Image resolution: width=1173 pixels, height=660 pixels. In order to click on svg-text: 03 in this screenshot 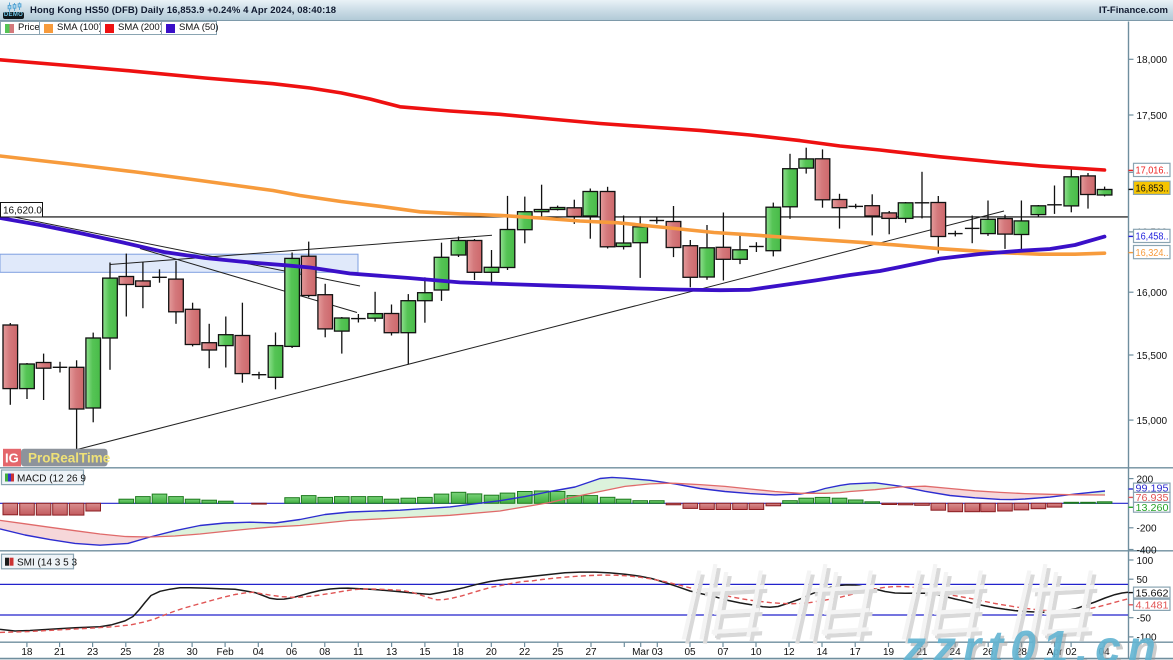, I will do `click(658, 652)`.